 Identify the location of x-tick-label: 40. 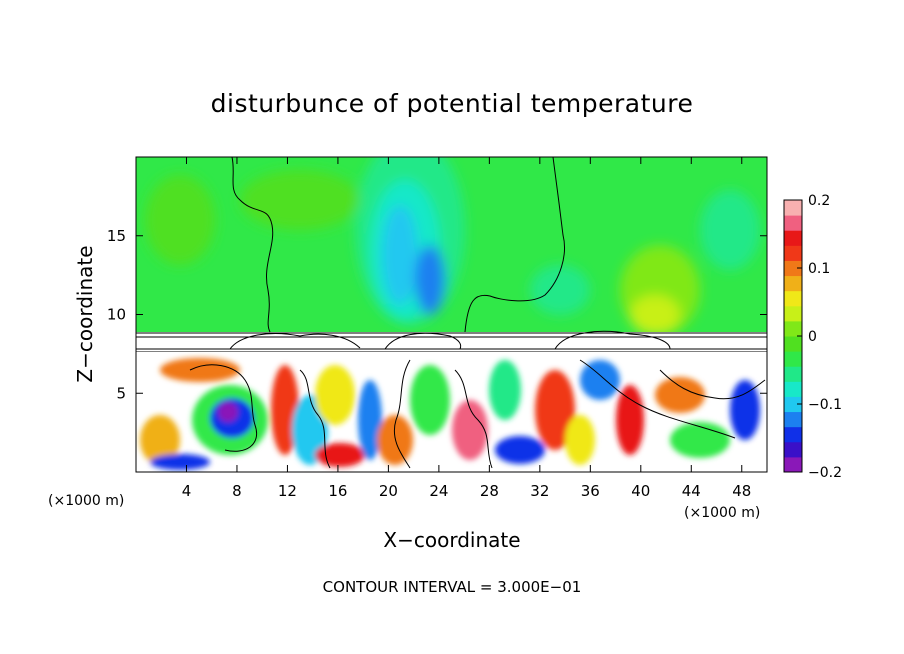
(640, 491).